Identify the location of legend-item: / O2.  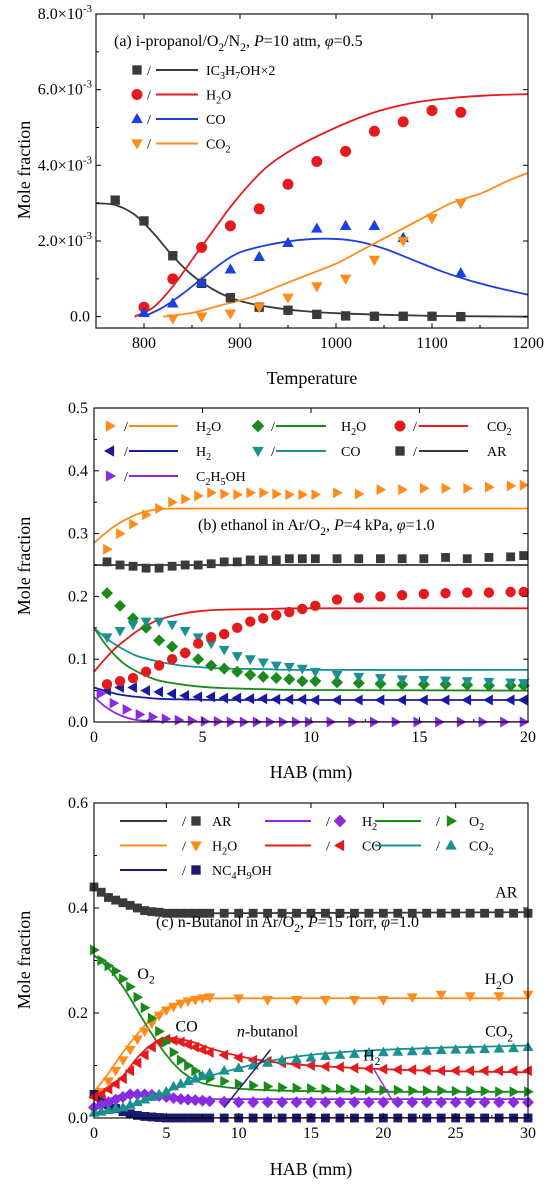
(429, 824).